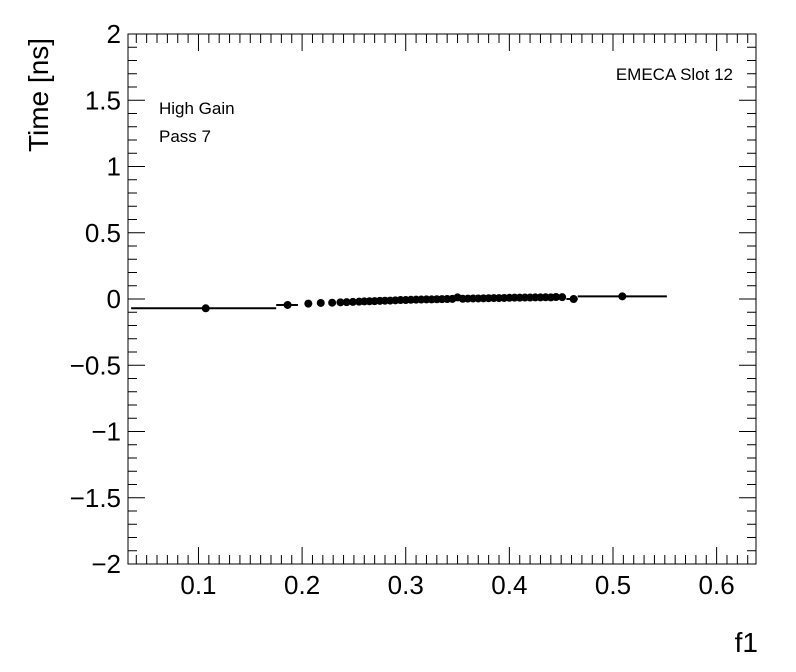  Describe the element at coordinates (106, 564) in the screenshot. I see `y-tick-label: −2` at that location.